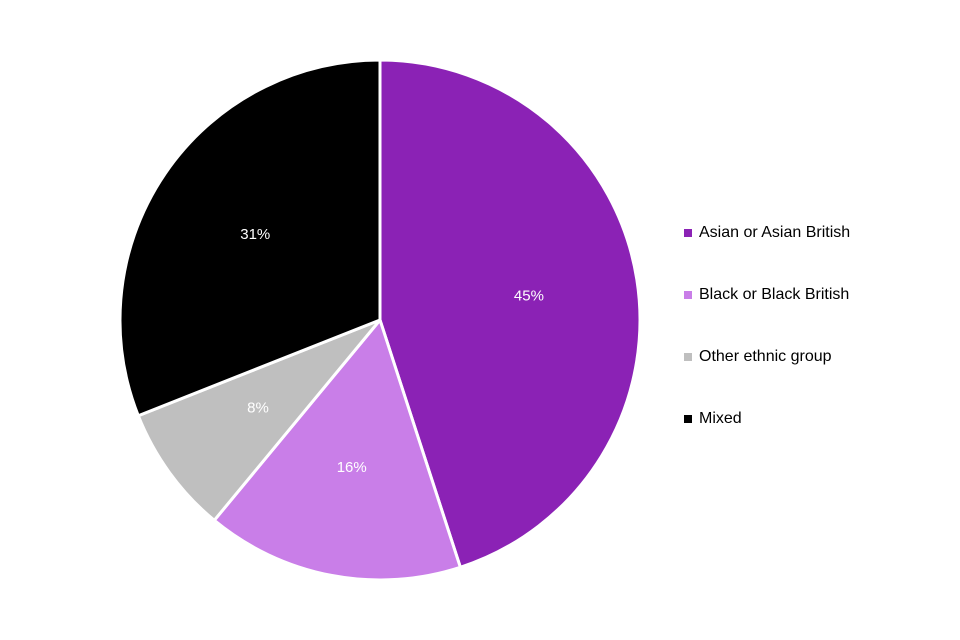 The height and width of the screenshot is (640, 960). Describe the element at coordinates (688, 233) in the screenshot. I see `legend-swatch-asian` at that location.